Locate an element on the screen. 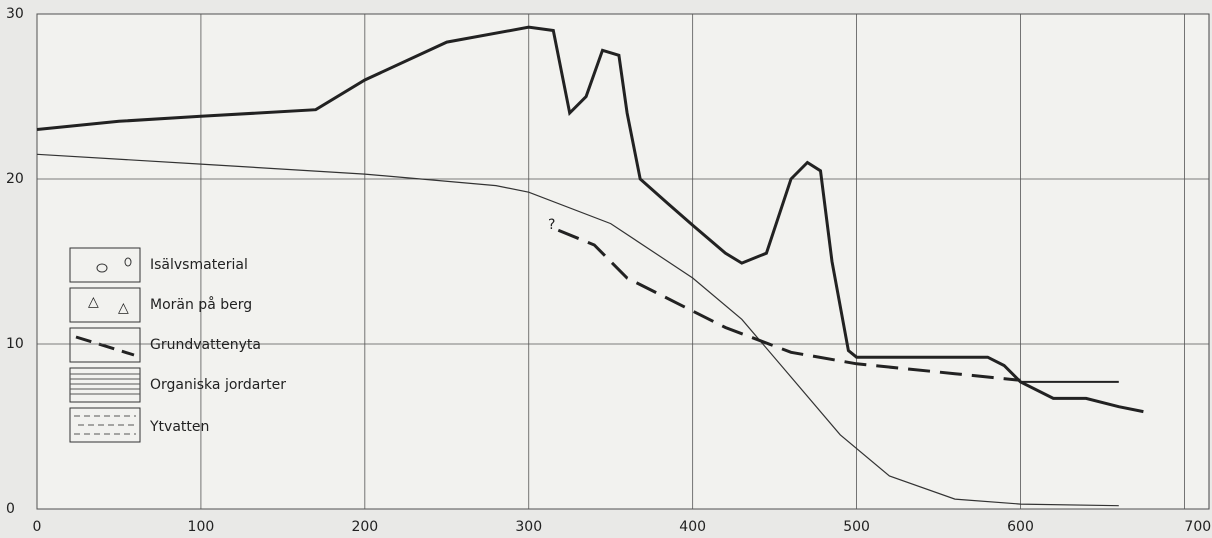  swatch-organic is located at coordinates (105, 385).